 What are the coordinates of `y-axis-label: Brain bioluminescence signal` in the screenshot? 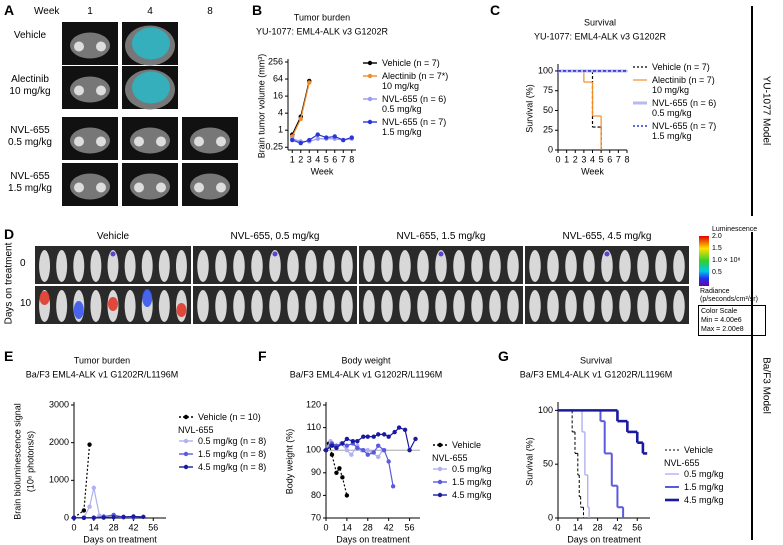 It's located at (17, 461).